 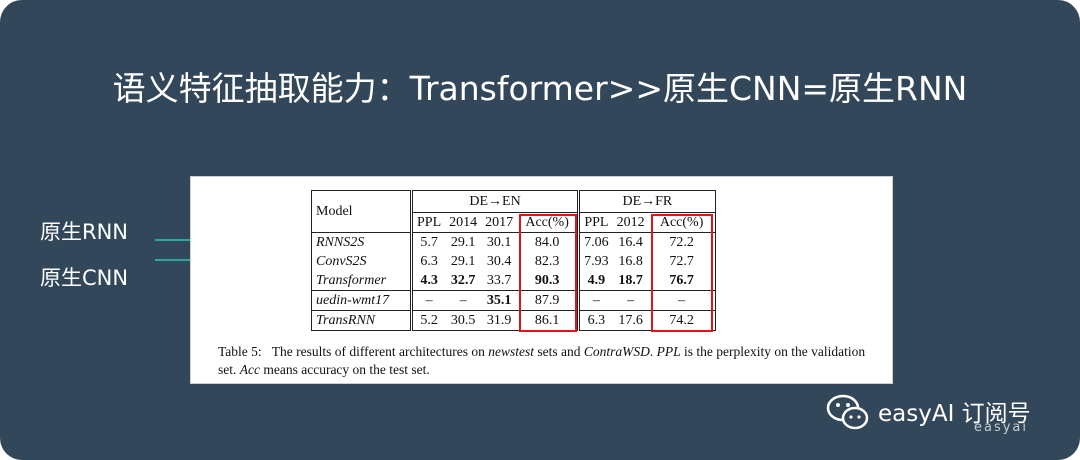 I want to click on caption-text: ContraWSD, so click(x=616, y=351).